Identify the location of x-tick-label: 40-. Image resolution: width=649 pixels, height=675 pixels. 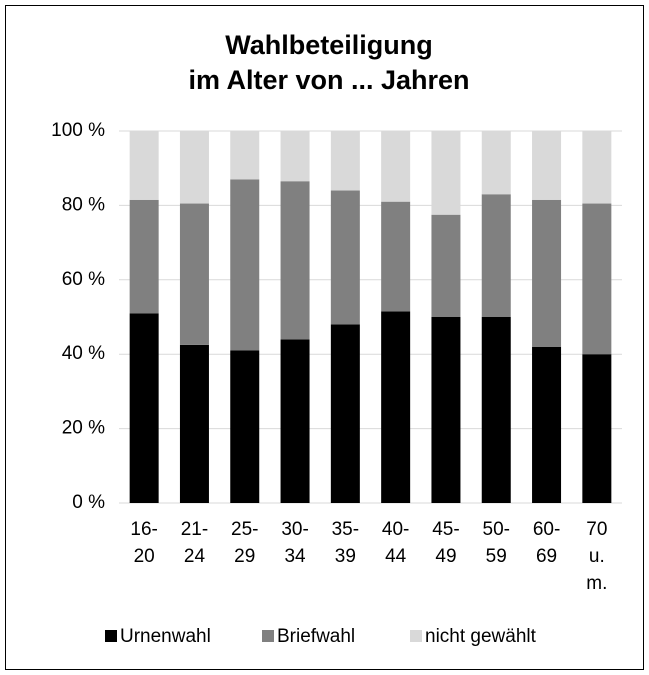
(395, 529).